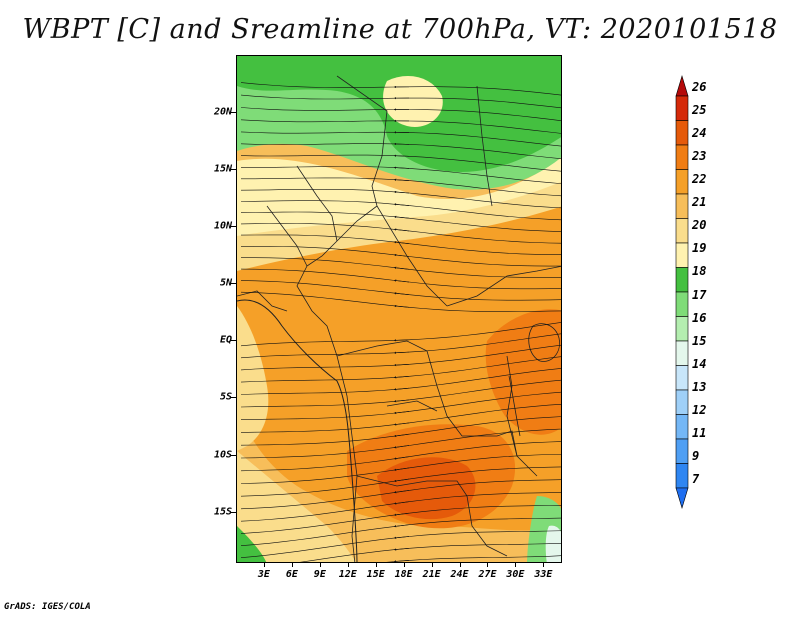 The width and height of the screenshot is (800, 618). Describe the element at coordinates (225, 340) in the screenshot. I see `lat-tick-label: EQ` at that location.